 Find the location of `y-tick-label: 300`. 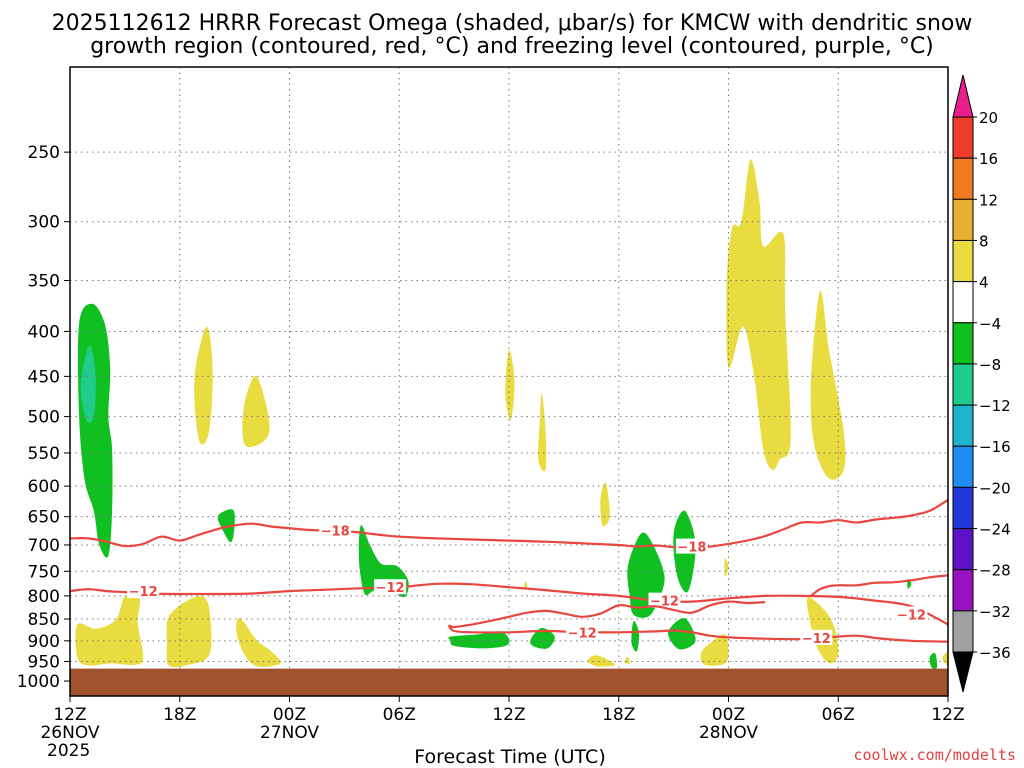

y-tick-label: 300 is located at coordinates (44, 223).